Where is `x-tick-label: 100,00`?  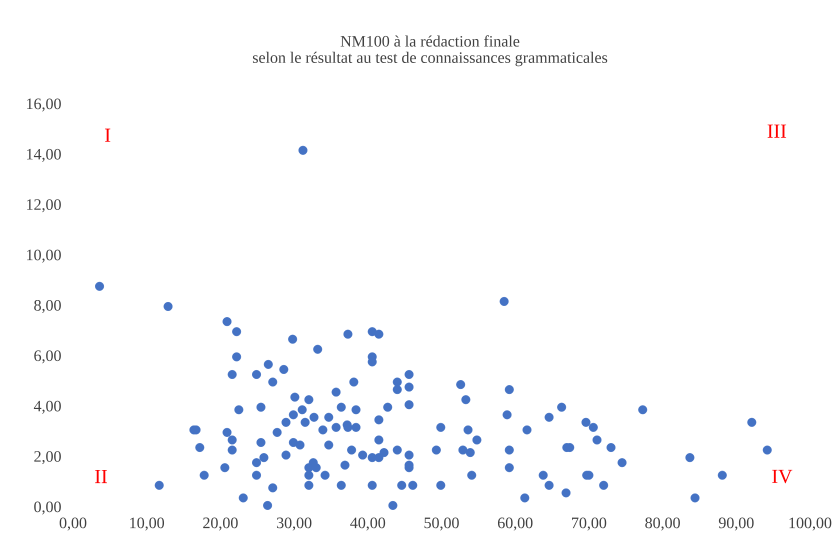 x-tick-label: 100,00 is located at coordinates (811, 524).